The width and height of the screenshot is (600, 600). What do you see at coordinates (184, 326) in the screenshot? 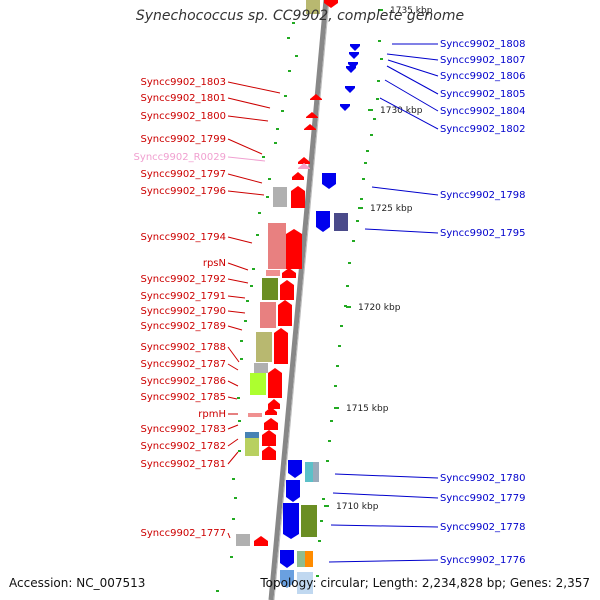
I see `left-gene-label: Syncc9902_1789` at bounding box center [184, 326].